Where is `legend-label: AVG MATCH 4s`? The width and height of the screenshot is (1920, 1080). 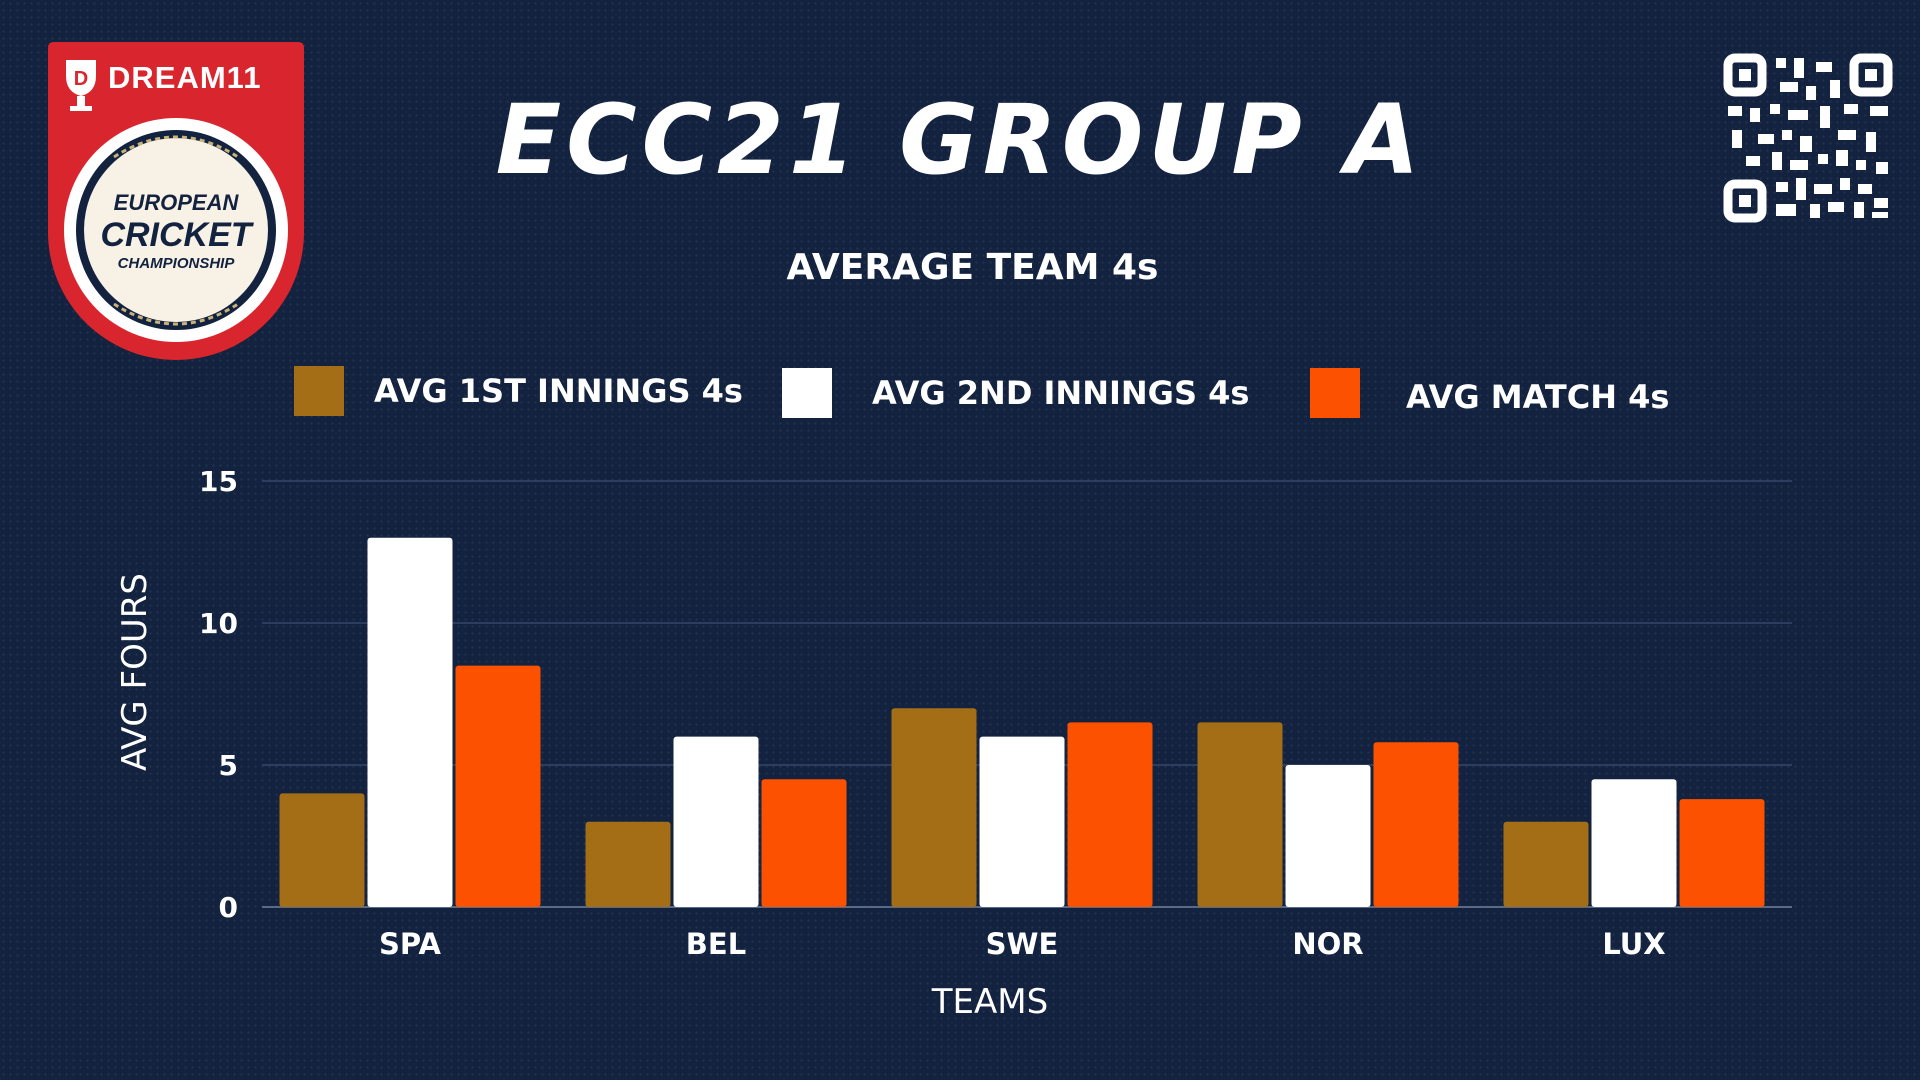
legend-label: AVG MATCH 4s is located at coordinates (1538, 397).